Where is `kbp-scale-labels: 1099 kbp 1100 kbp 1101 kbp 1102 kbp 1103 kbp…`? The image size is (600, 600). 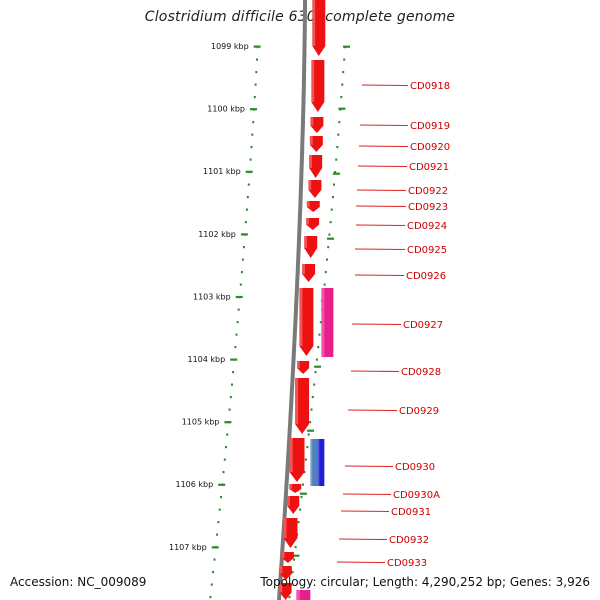
kbp-scale-labels: 1099 kbp 1100 kbp 1101 kbp 1102 kbp 1103 kbp… is located at coordinates (209, 297).